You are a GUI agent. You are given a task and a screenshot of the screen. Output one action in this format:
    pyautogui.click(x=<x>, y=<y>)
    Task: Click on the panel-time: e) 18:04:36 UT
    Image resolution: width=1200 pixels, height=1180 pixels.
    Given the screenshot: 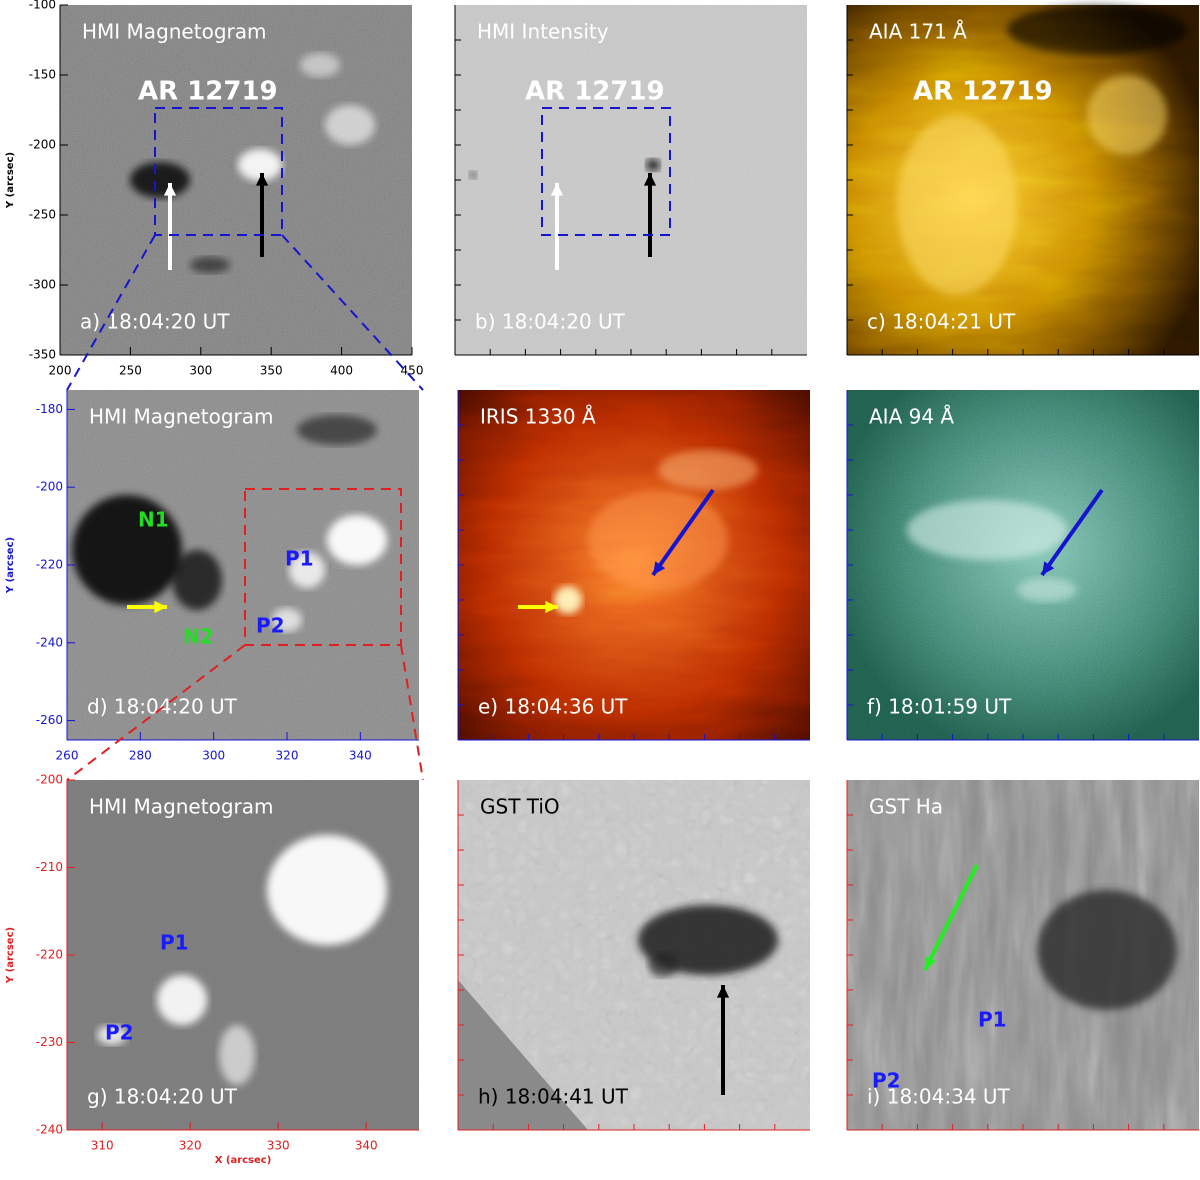 What is the action you would take?
    pyautogui.click(x=553, y=707)
    